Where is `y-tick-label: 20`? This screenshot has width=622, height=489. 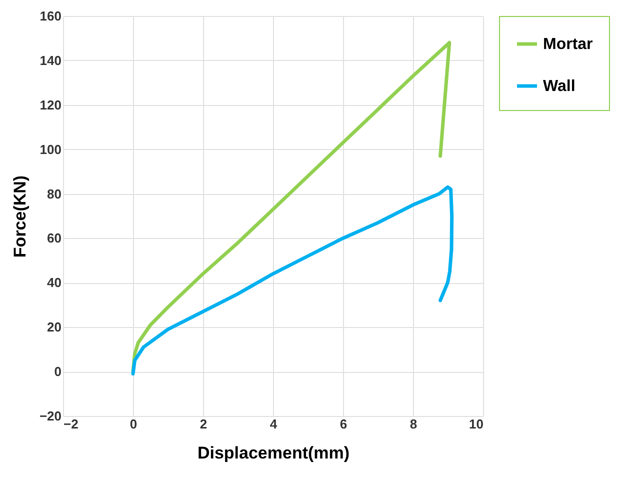
y-tick-label: 20 is located at coordinates (54, 327).